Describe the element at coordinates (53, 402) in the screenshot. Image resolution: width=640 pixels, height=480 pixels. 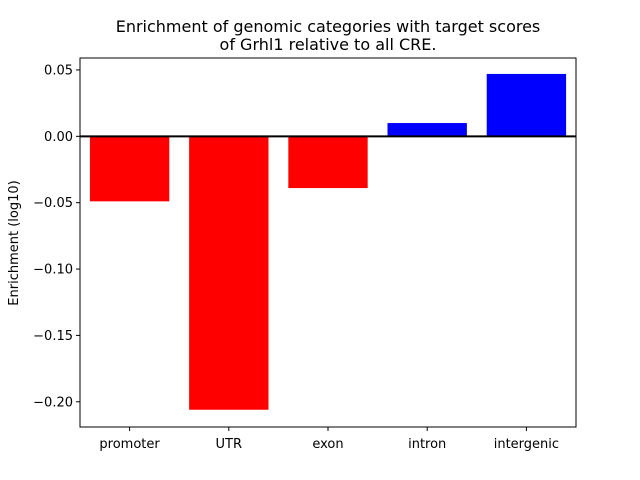
I see `y-tick-label: −0.20` at that location.